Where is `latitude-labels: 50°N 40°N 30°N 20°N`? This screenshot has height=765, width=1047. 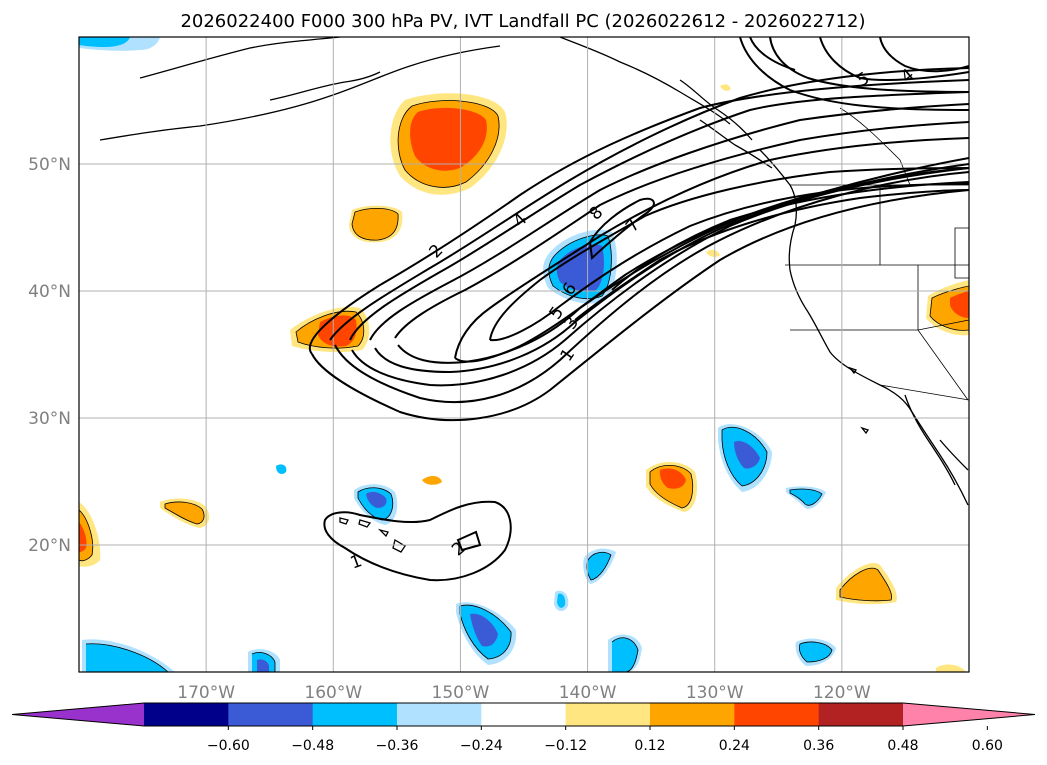 latitude-labels: 50°N 40°N 30°N 20°N is located at coordinates (49, 355).